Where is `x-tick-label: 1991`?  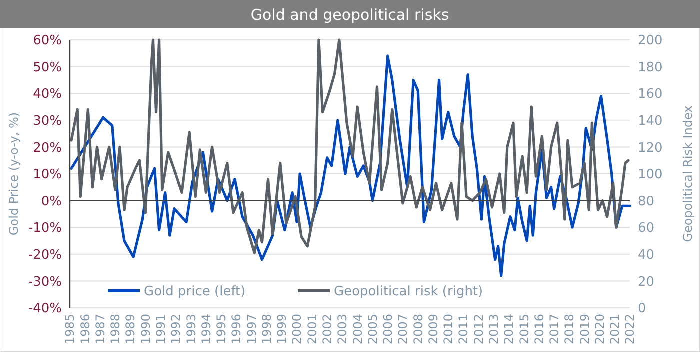 x-tick-label: 1991 is located at coordinates (161, 329).